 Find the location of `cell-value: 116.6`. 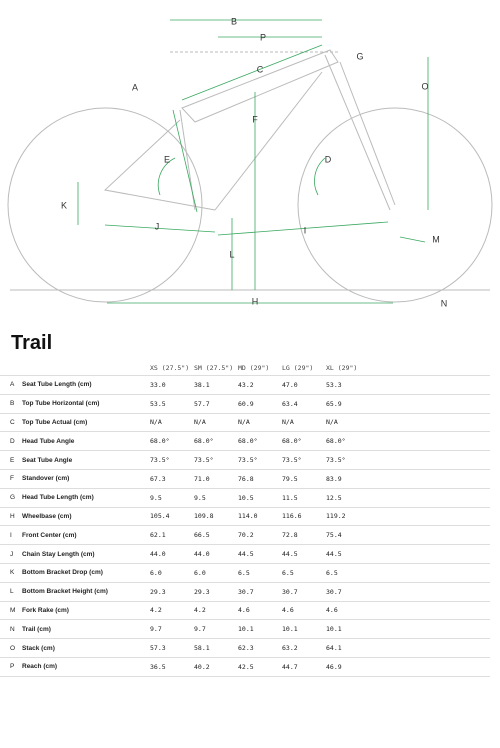

cell-value: 116.6 is located at coordinates (304, 517).